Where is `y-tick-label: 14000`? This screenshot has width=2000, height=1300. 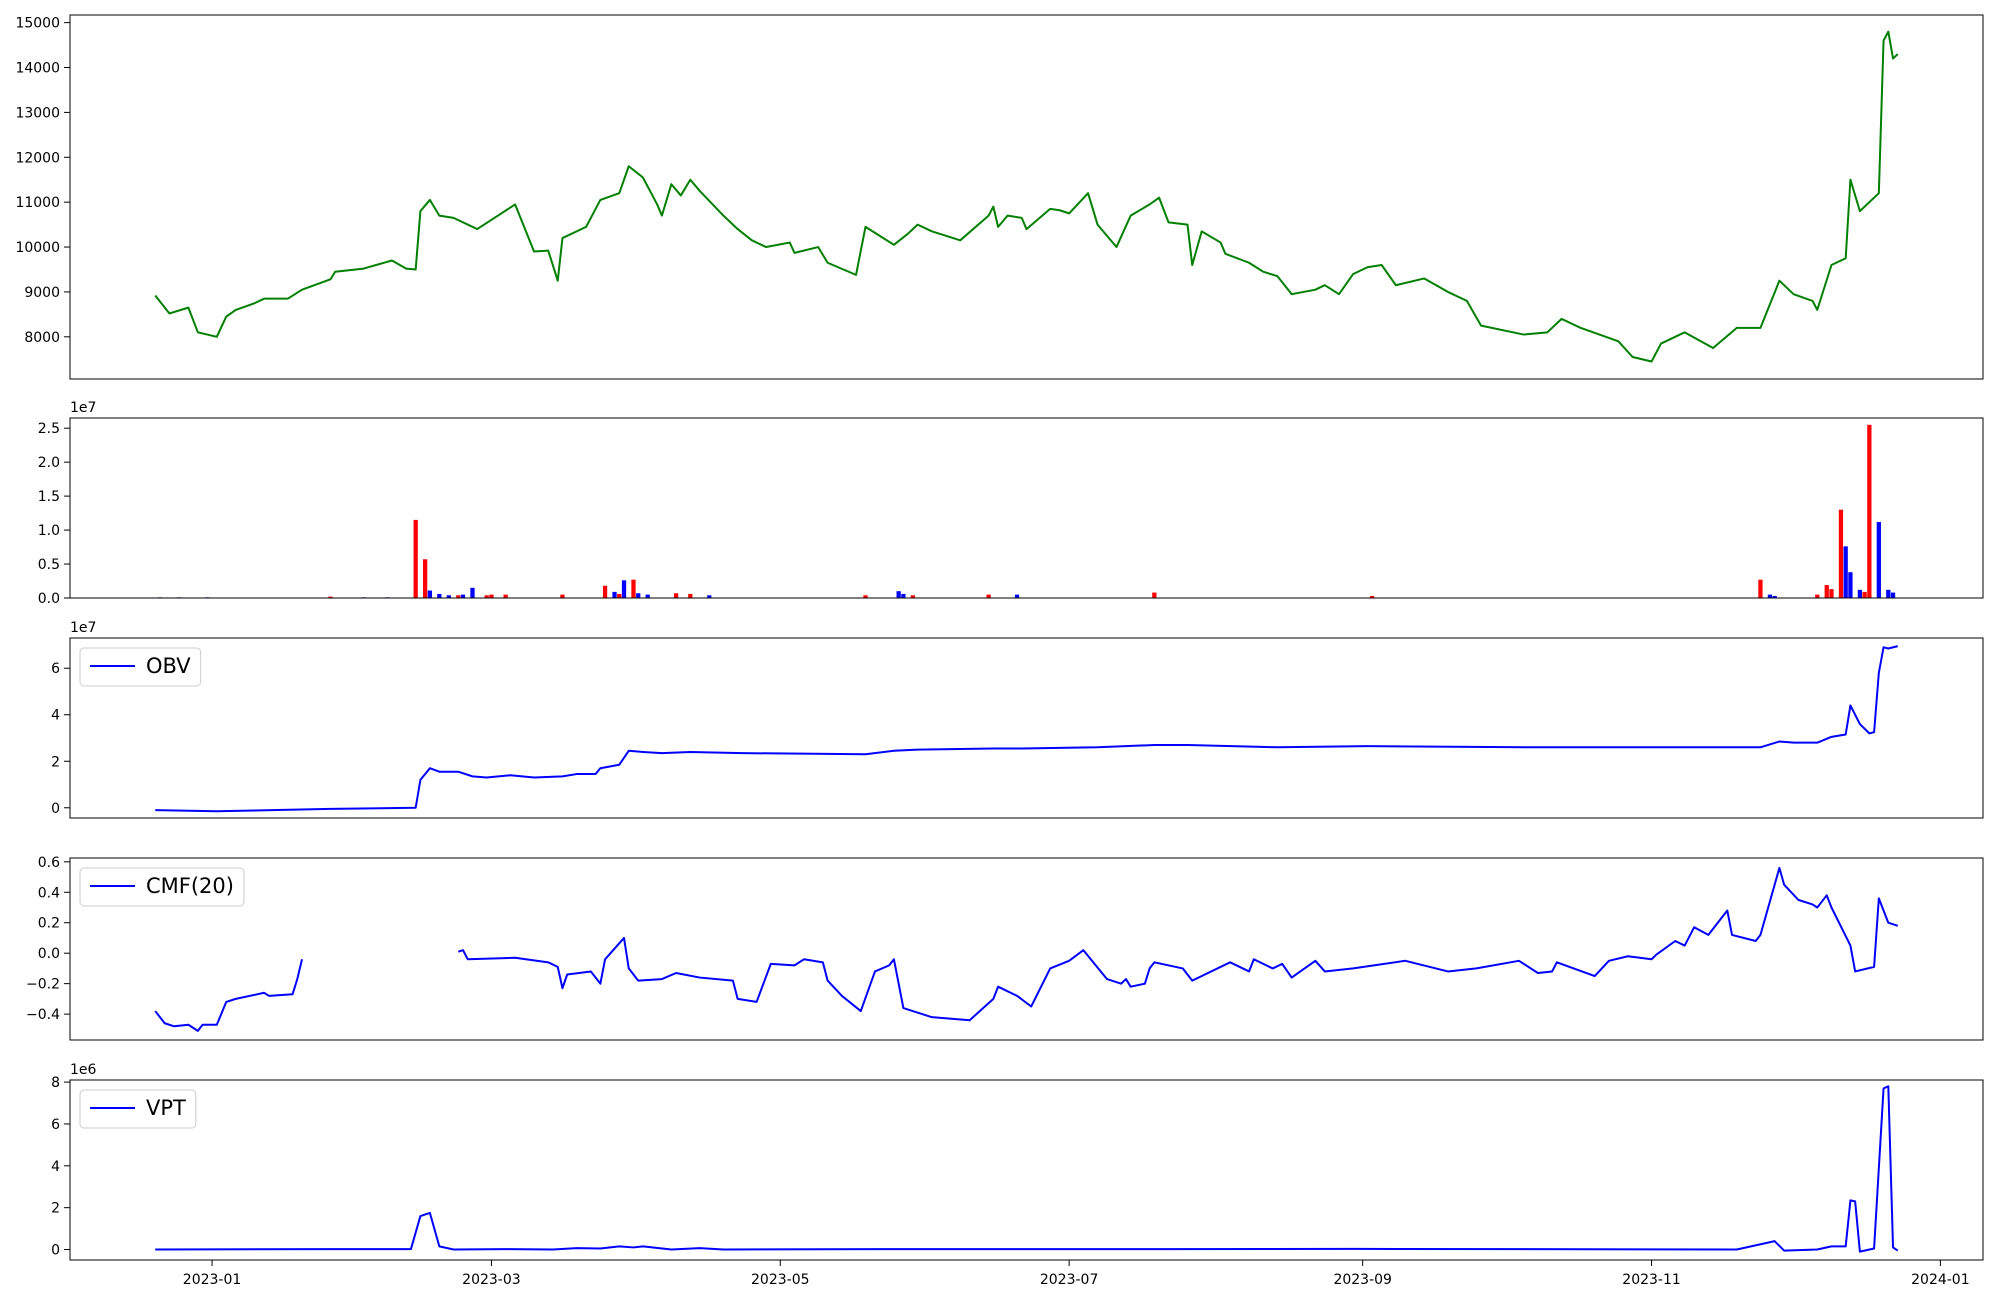 y-tick-label: 14000 is located at coordinates (37, 69).